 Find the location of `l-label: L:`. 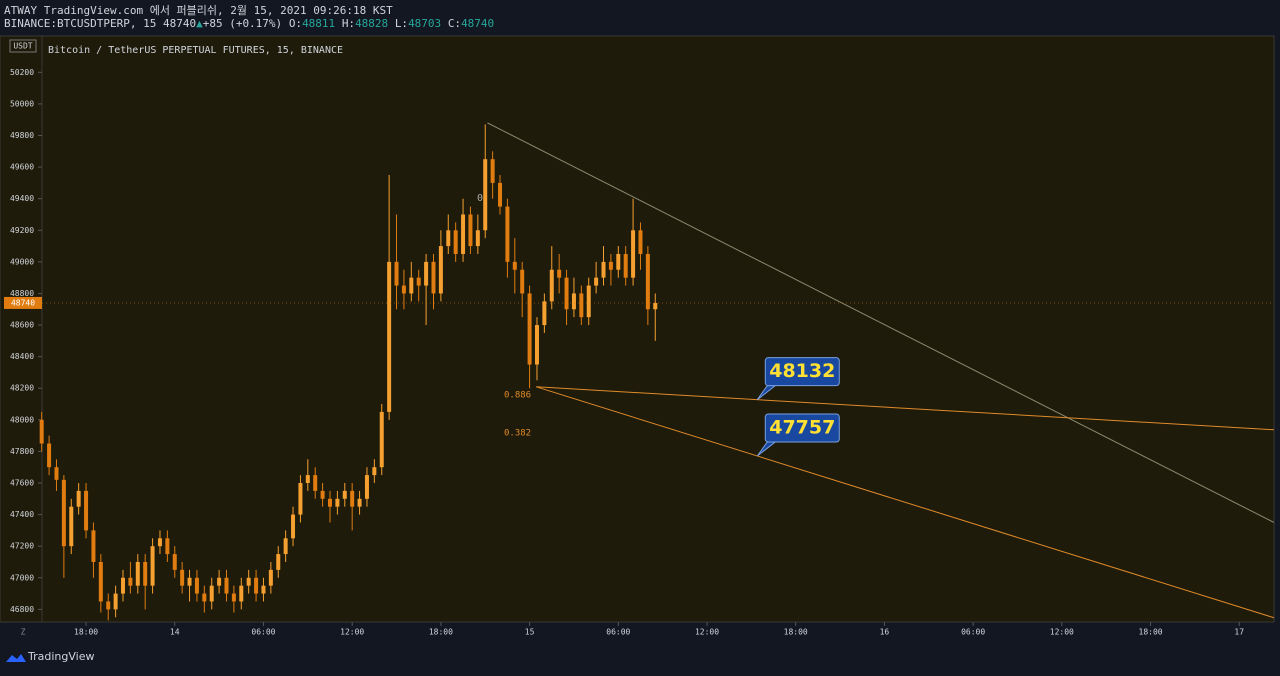

l-label: L: is located at coordinates (401, 23).